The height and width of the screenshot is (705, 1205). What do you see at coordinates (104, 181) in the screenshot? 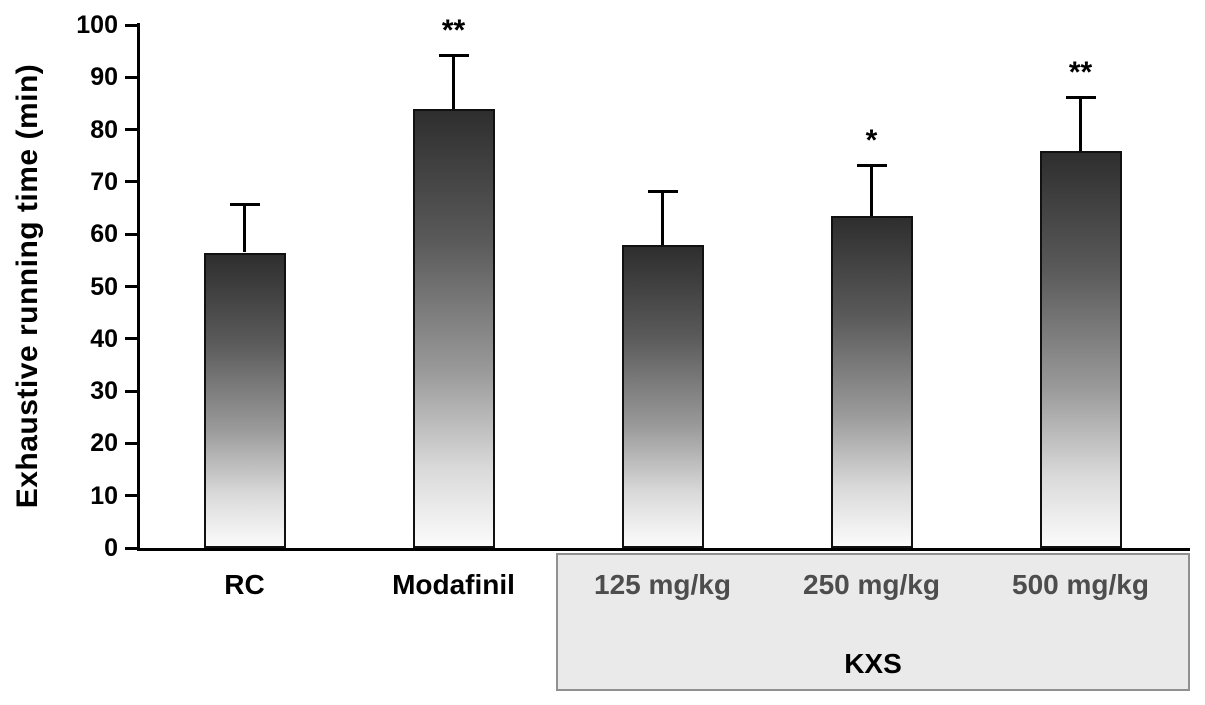
I see `y-tick-label: 70` at bounding box center [104, 181].